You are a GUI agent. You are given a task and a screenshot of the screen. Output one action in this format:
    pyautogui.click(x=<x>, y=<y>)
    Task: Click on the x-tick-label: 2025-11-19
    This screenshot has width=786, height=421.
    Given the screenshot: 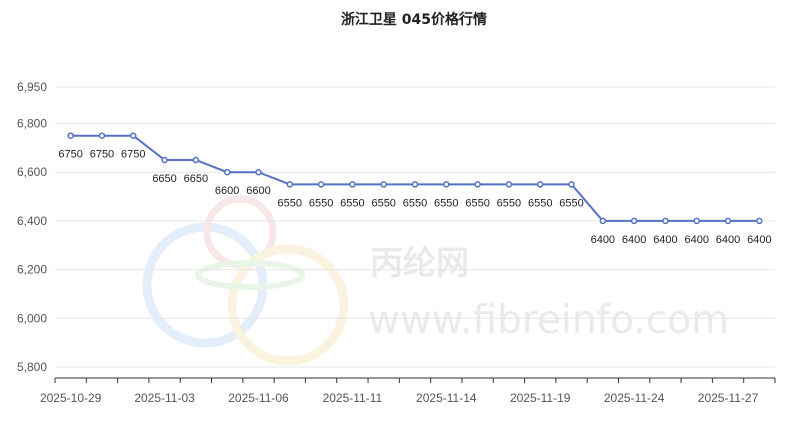 What is the action you would take?
    pyautogui.click(x=540, y=398)
    